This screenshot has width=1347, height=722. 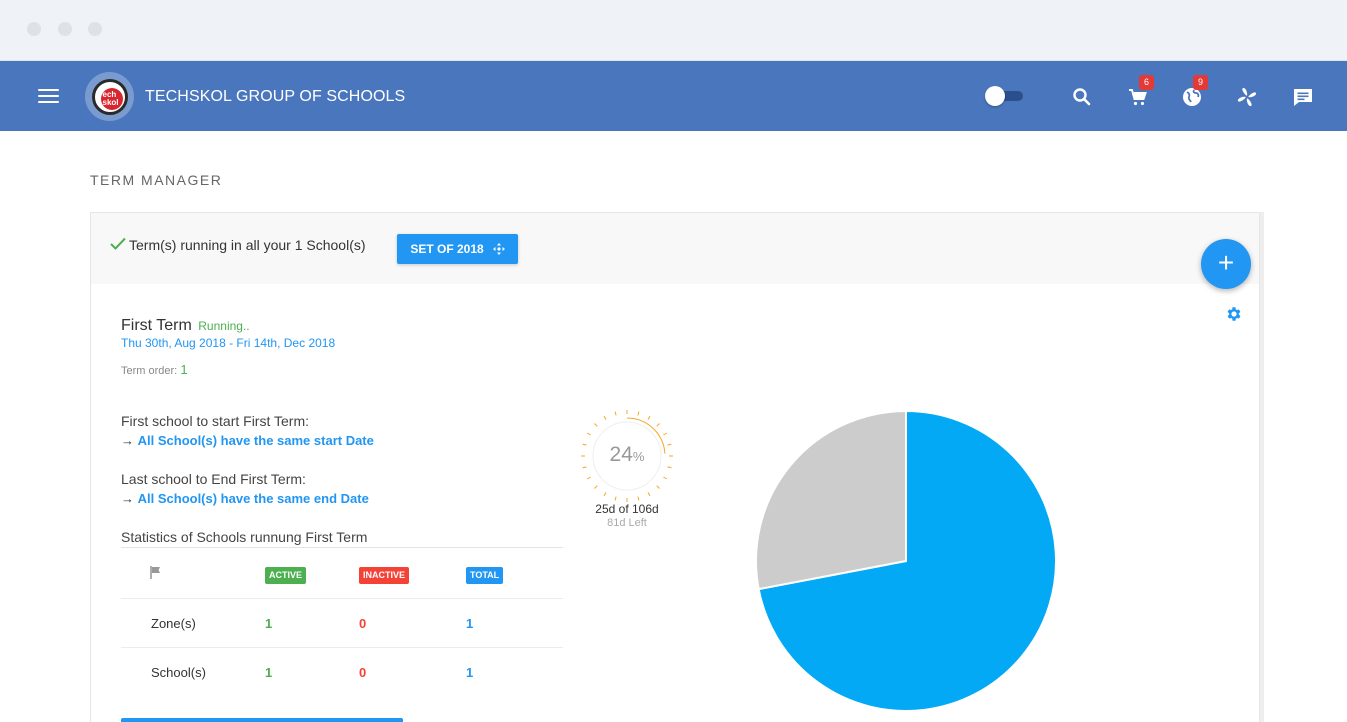 I want to click on add-term-button: +, so click(x=1226, y=264).